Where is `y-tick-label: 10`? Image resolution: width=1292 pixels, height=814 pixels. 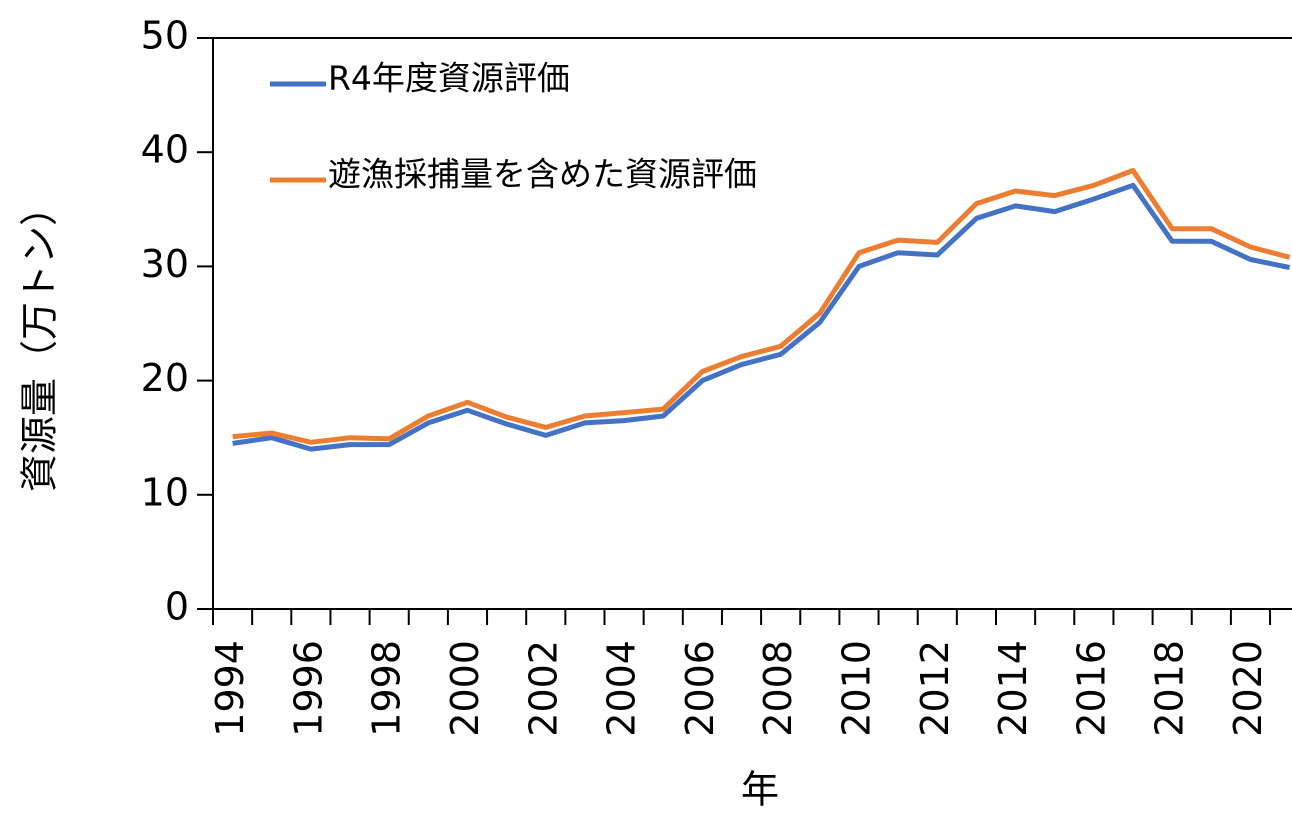 y-tick-label: 10 is located at coordinates (165, 492).